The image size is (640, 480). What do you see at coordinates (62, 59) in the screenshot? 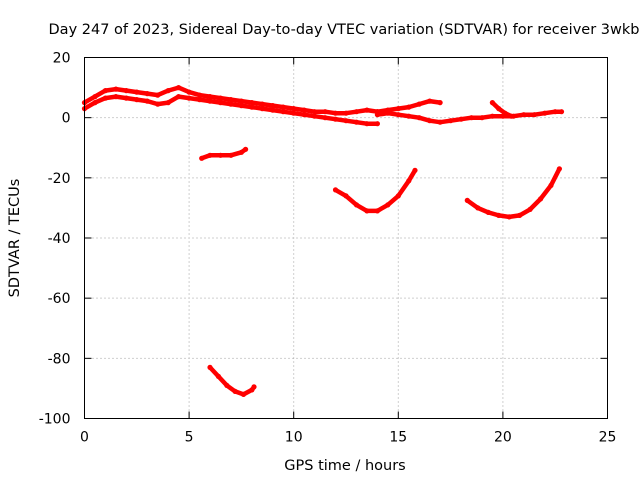
I see `y-tick-label: 20` at bounding box center [62, 59].